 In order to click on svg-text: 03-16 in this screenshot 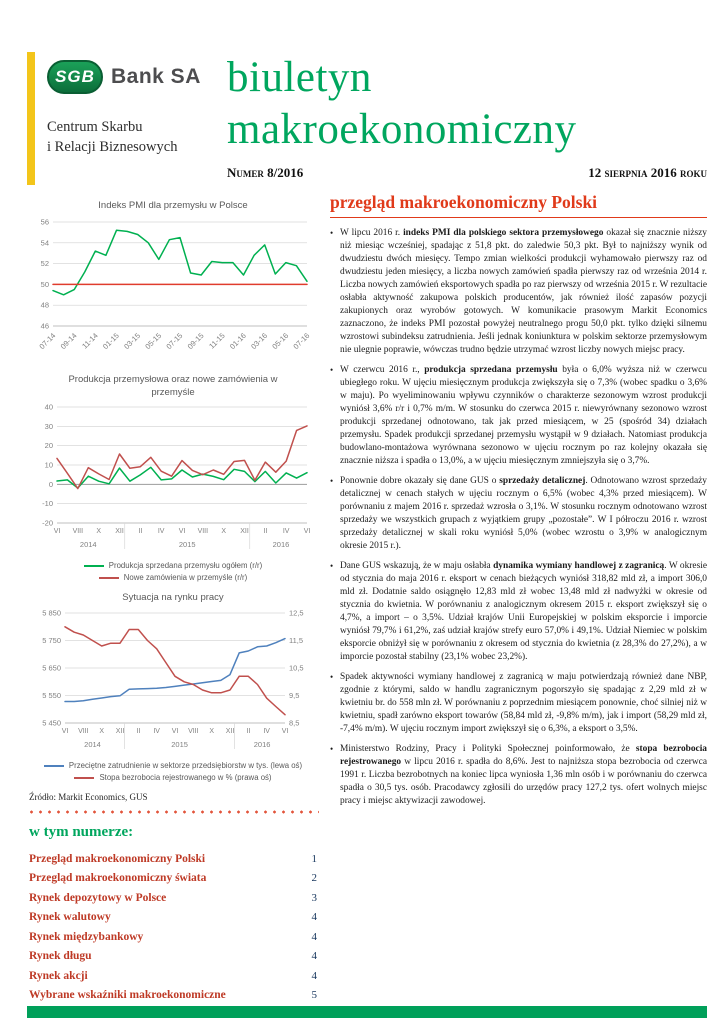, I will do `click(259, 341)`.